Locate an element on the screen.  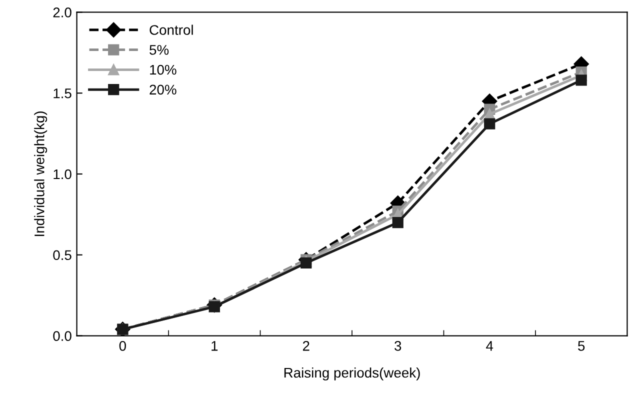
y-tick-label: 1.0 is located at coordinates (63, 174).